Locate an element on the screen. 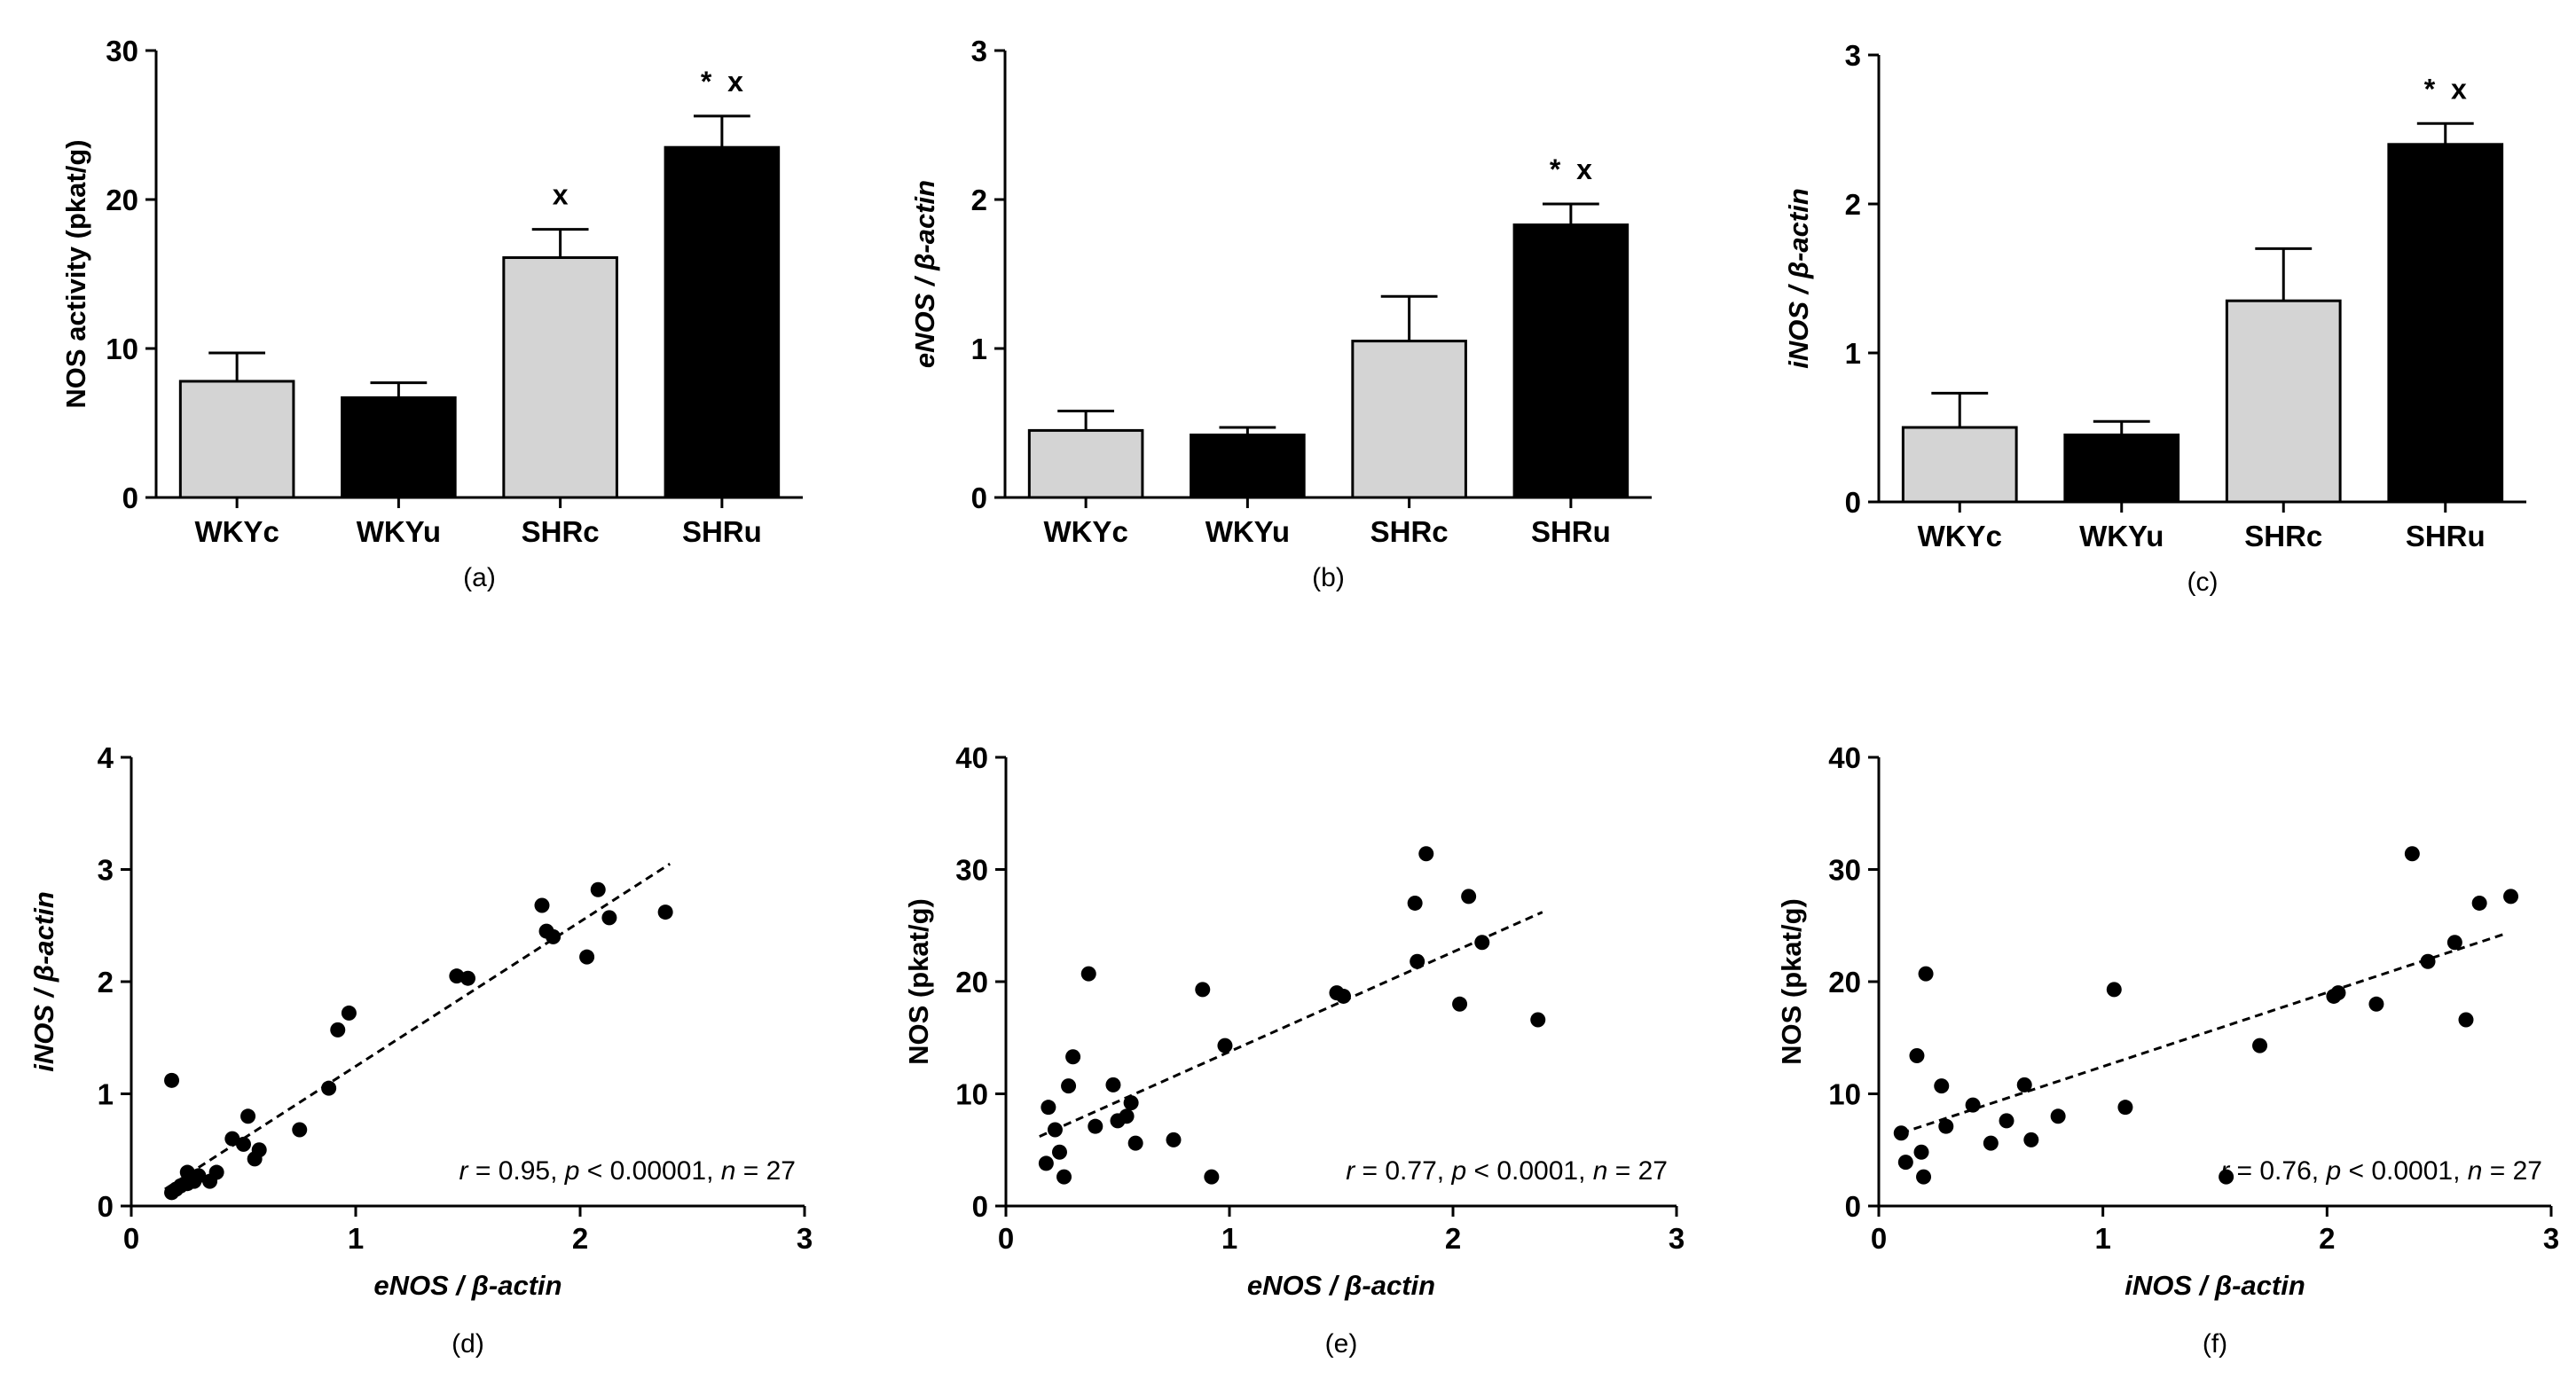 This screenshot has height=1394, width=2576. x-axis-label: iNOS / β-actin is located at coordinates (2214, 1285).